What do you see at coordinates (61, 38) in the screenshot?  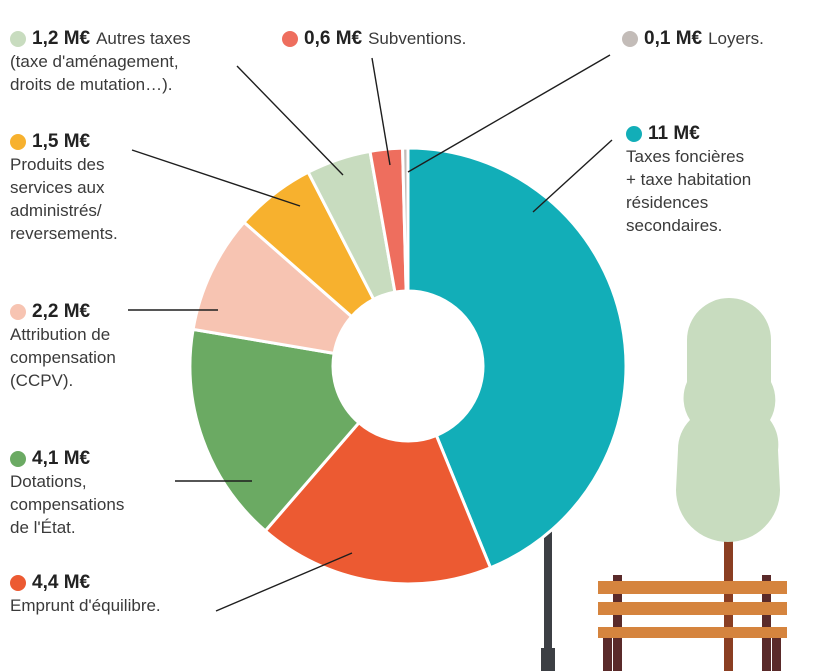 I see `slice-value: 1,2 M€` at bounding box center [61, 38].